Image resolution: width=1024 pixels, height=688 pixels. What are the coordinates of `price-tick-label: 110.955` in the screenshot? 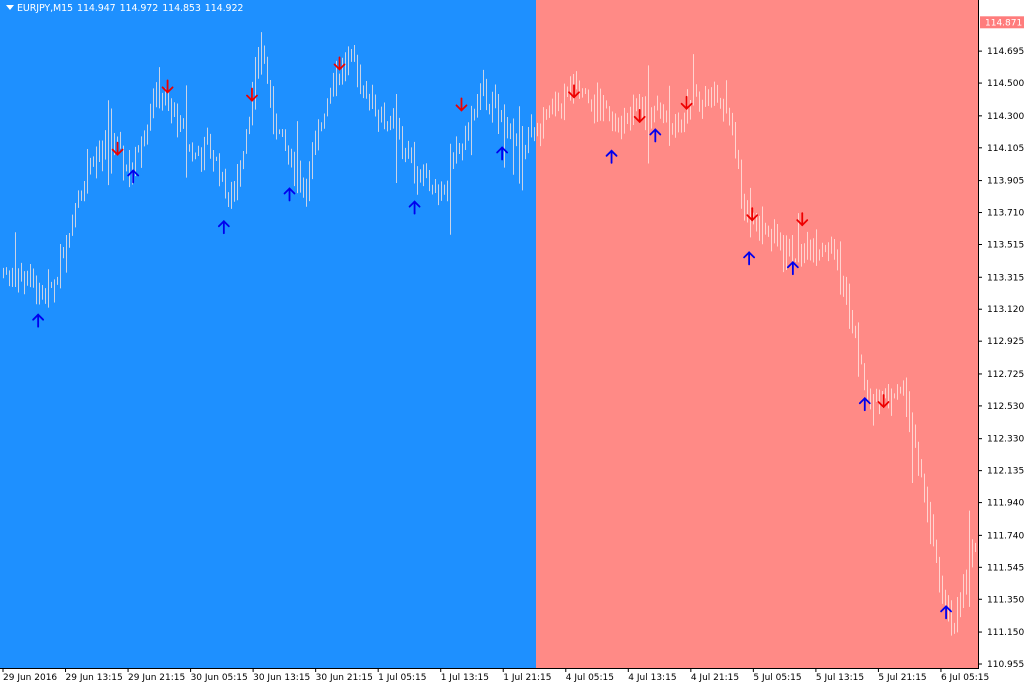 It's located at (1005, 665).